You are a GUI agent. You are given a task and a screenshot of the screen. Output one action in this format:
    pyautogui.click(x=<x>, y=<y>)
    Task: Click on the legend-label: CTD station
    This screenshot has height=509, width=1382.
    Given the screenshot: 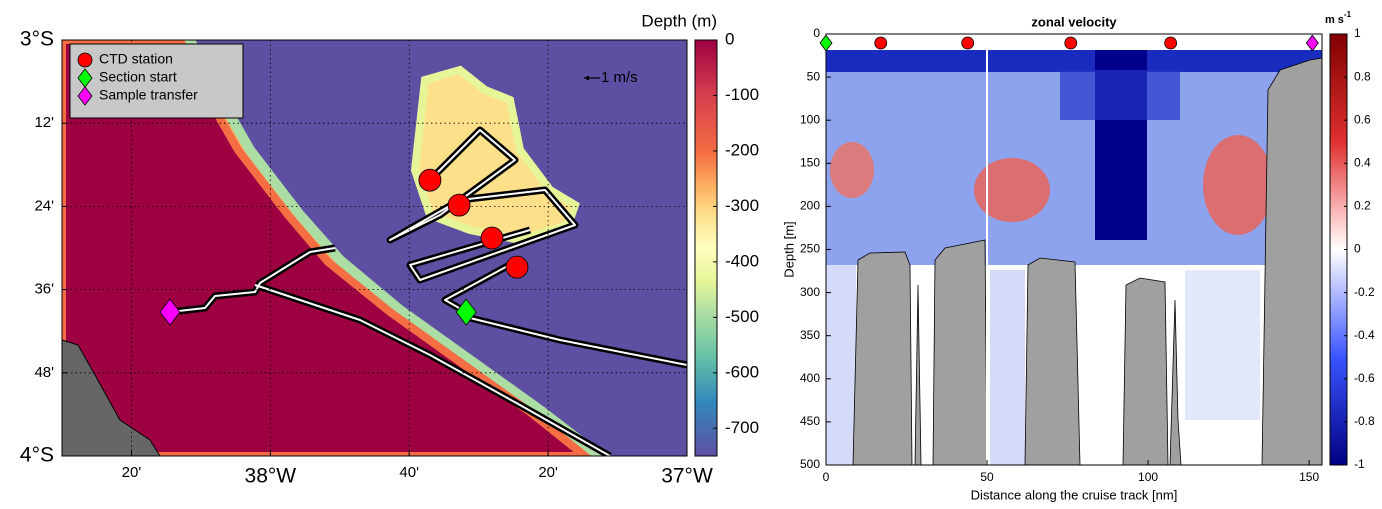 What is the action you would take?
    pyautogui.click(x=136, y=59)
    